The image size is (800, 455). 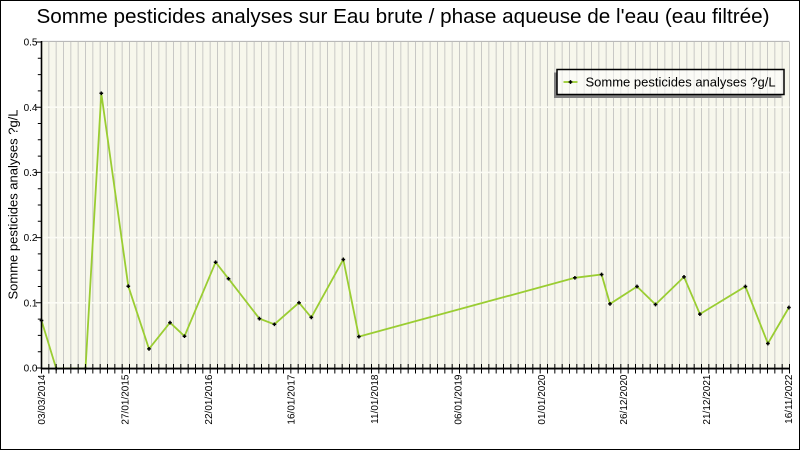 What do you see at coordinates (31, 173) in the screenshot?
I see `svg-text: 0.3` at bounding box center [31, 173].